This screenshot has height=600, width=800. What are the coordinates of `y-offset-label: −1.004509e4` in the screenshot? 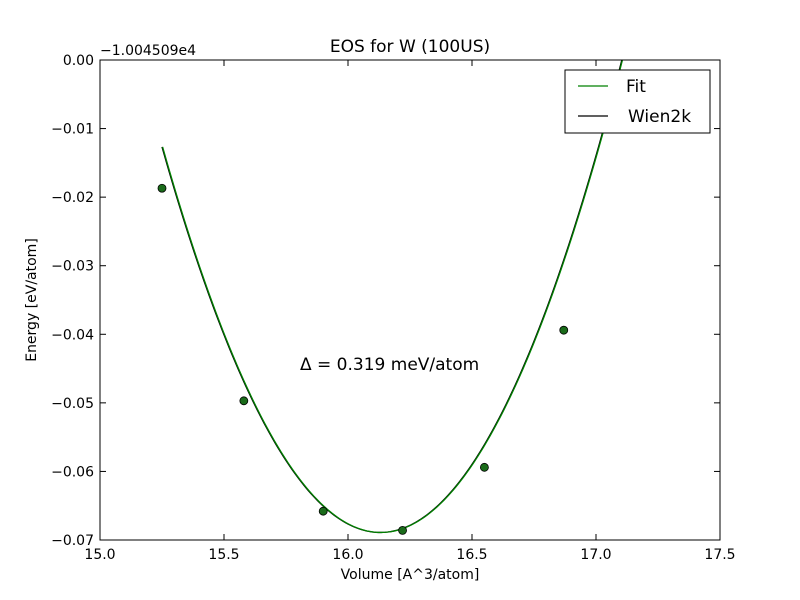 It's located at (148, 51).